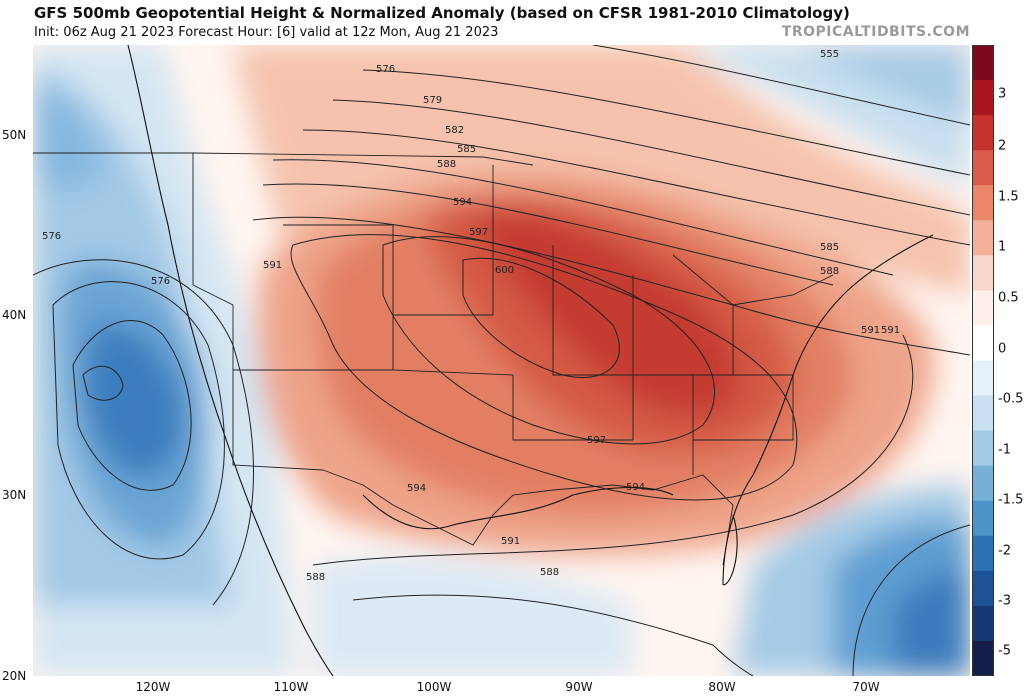  What do you see at coordinates (454, 130) in the screenshot?
I see `contour-label: 582` at bounding box center [454, 130].